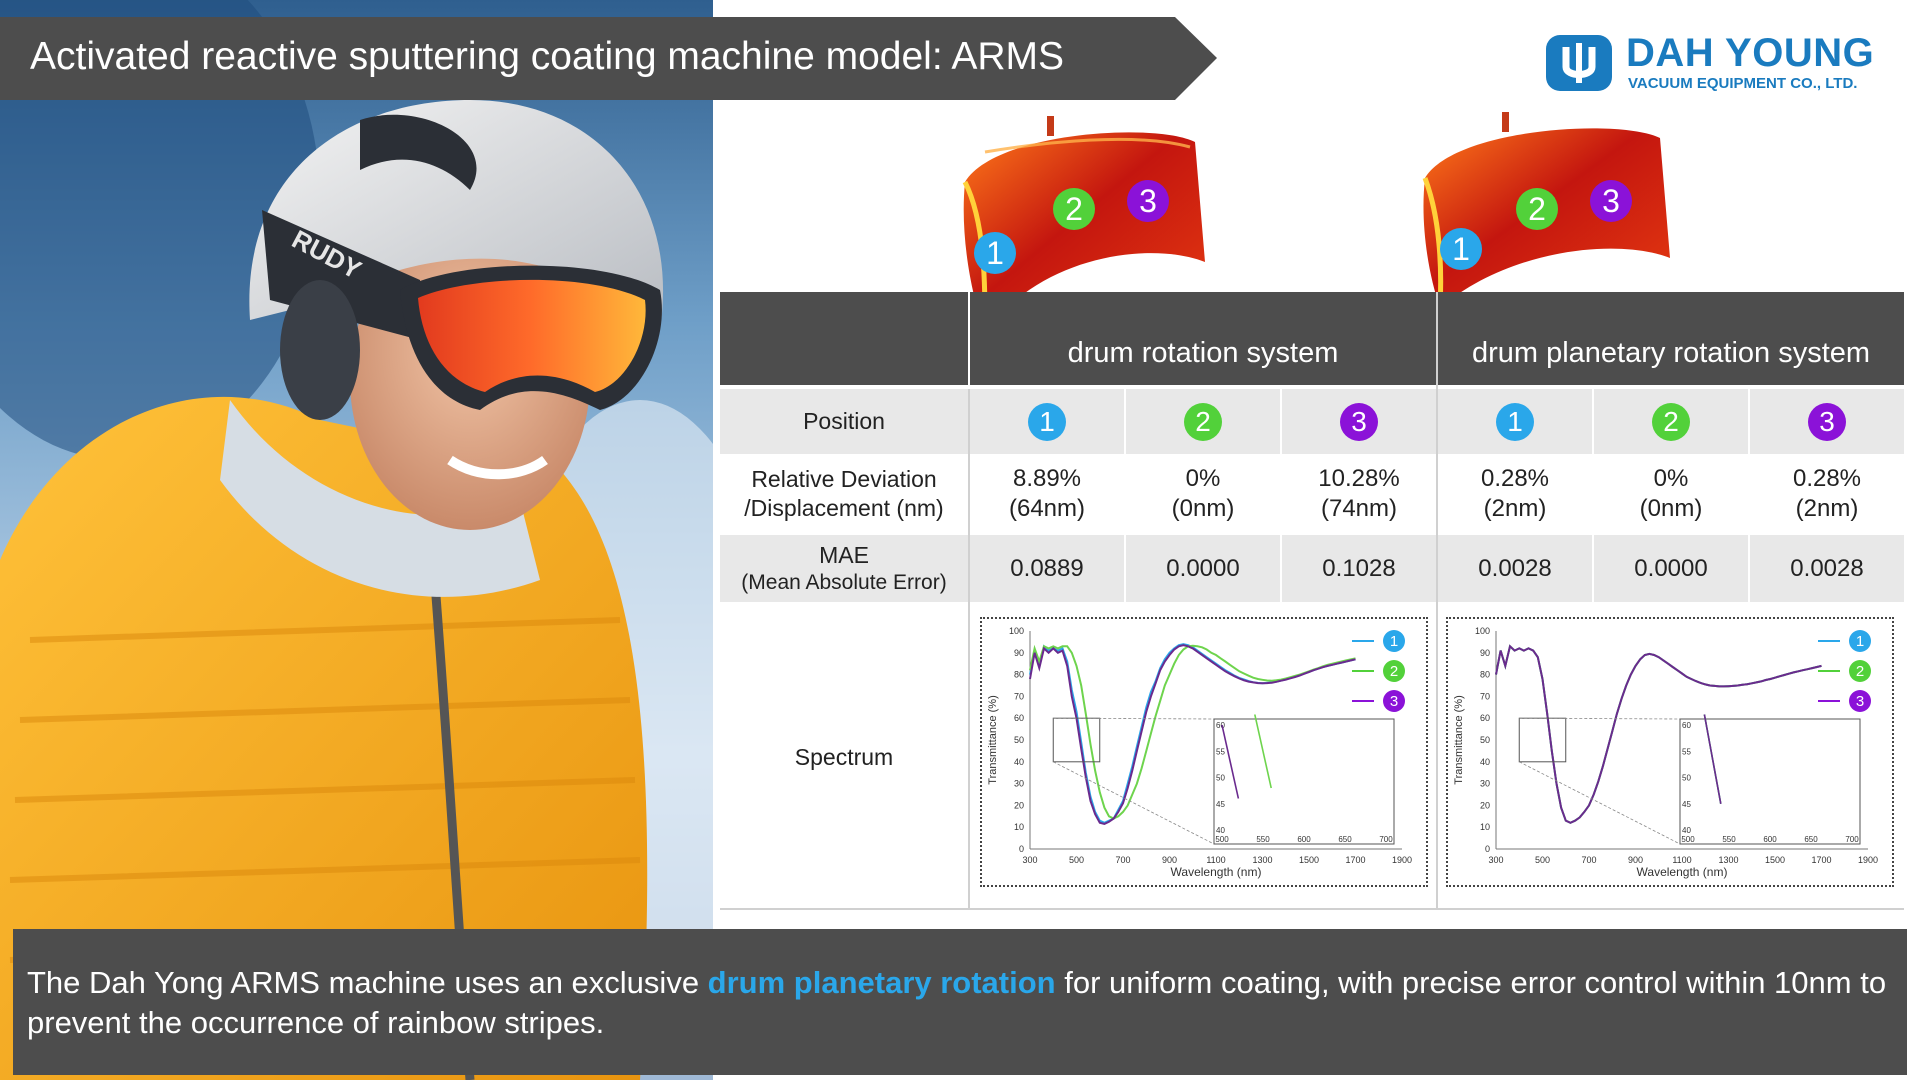  I want to click on header-drum-rotation: drum rotation system, so click(1203, 338).